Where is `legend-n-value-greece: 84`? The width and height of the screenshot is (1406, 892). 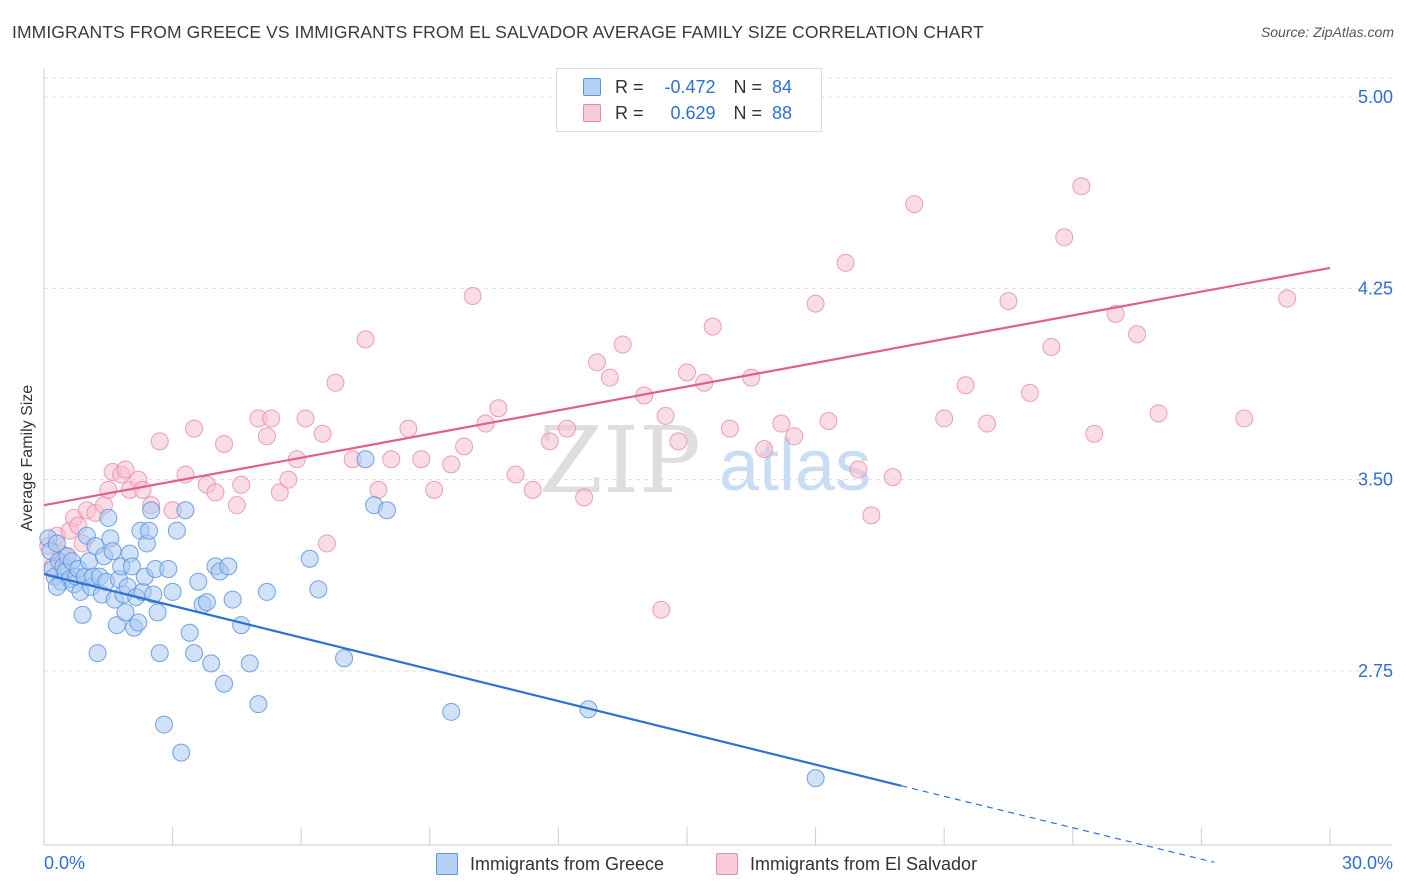 legend-n-value-greece: 84 is located at coordinates (782, 86).